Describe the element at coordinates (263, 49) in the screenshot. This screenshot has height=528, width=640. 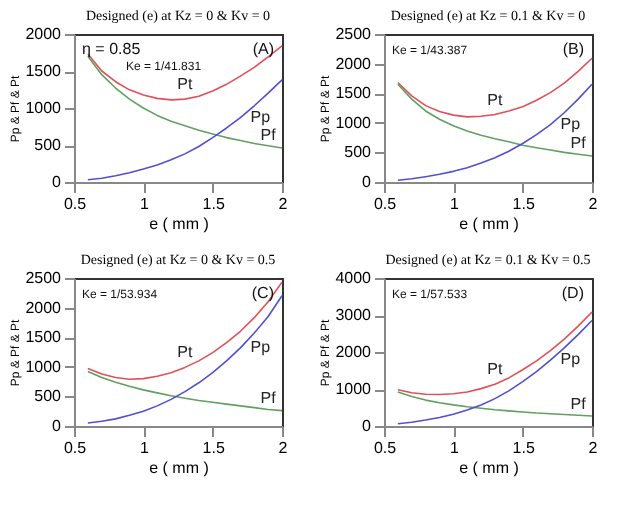
I see `annotation: (A)` at that location.